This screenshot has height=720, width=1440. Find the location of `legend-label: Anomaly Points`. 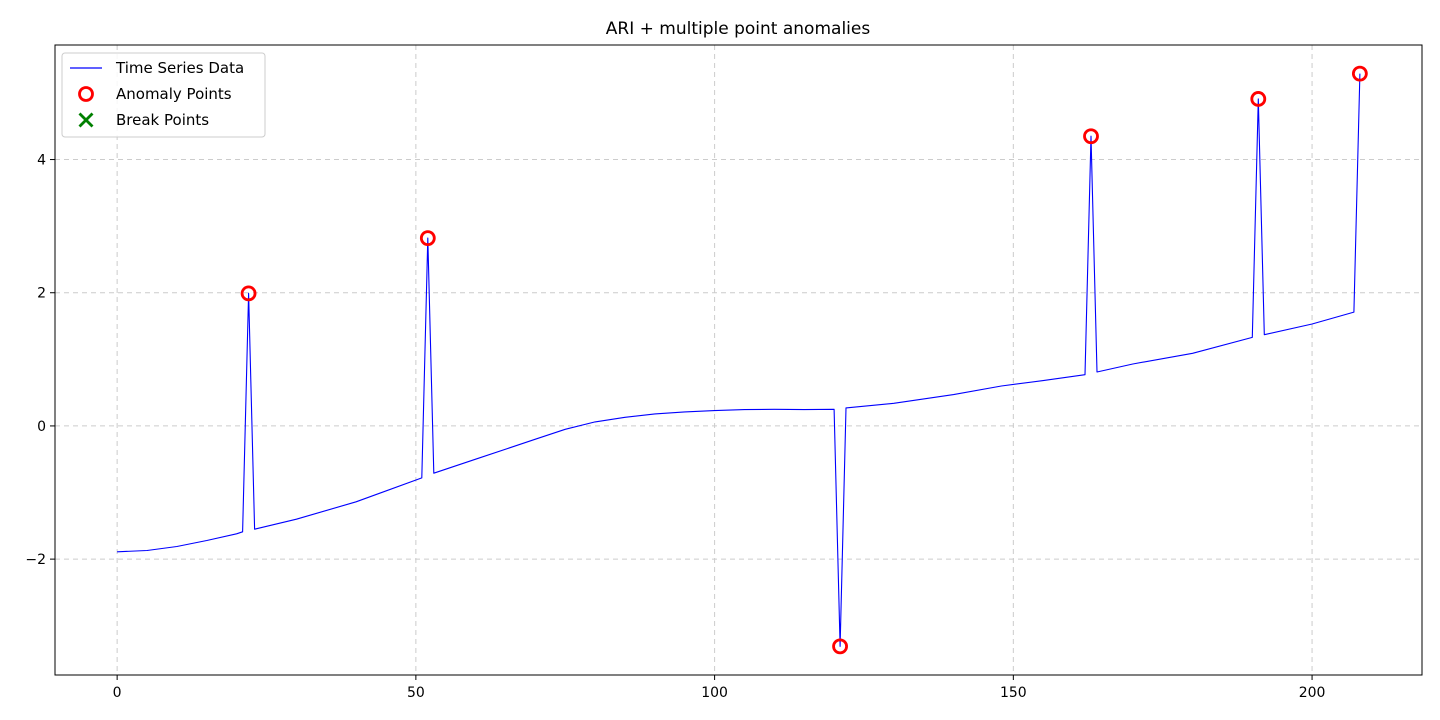

legend-label: Anomaly Points is located at coordinates (174, 94).